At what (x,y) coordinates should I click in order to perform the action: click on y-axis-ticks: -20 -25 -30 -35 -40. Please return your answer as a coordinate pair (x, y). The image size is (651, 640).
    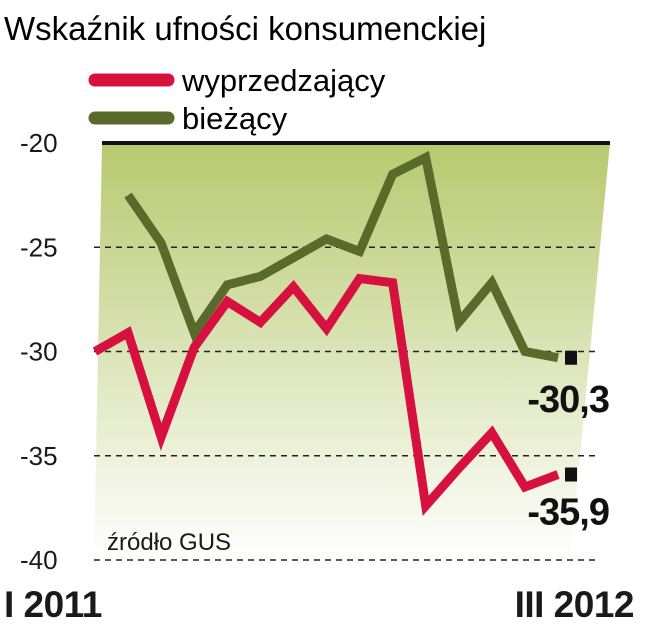
    Looking at the image, I should click on (39, 351).